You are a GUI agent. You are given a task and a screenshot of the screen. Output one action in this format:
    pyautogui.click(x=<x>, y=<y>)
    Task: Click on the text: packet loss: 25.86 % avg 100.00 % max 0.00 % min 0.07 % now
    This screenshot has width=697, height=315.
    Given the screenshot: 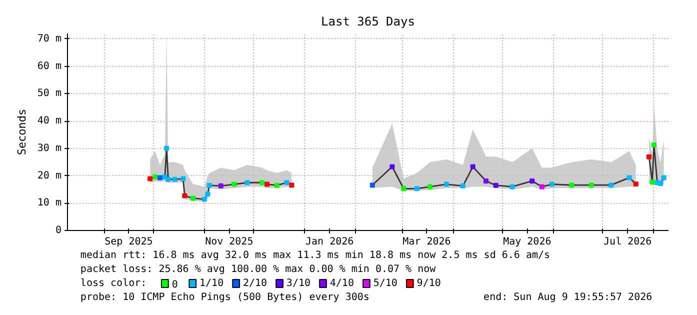 What is the action you would take?
    pyautogui.click(x=258, y=269)
    